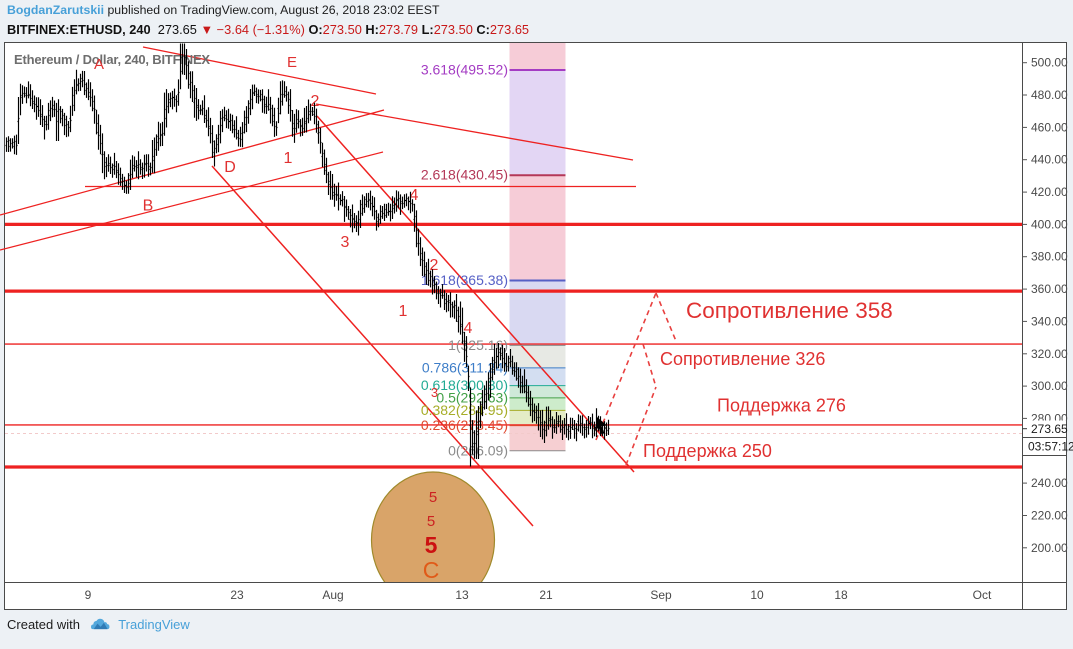  What do you see at coordinates (148, 206) in the screenshot?
I see `svg-text: B` at bounding box center [148, 206].